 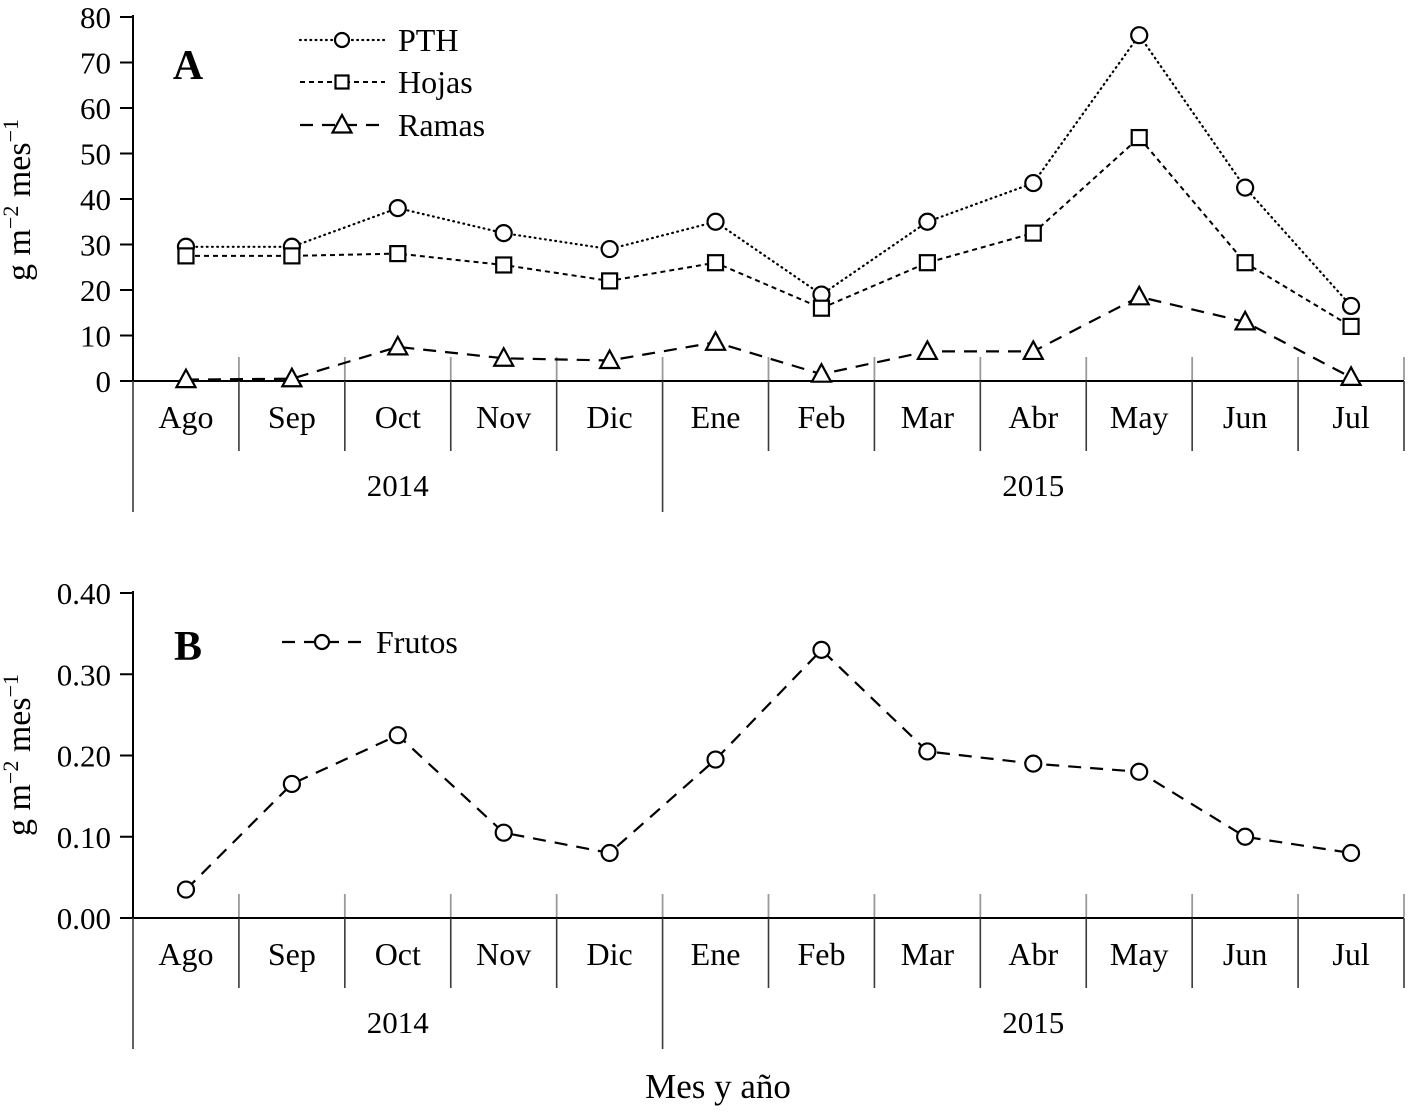 I want to click on legend-marker-pth, so click(x=342, y=40).